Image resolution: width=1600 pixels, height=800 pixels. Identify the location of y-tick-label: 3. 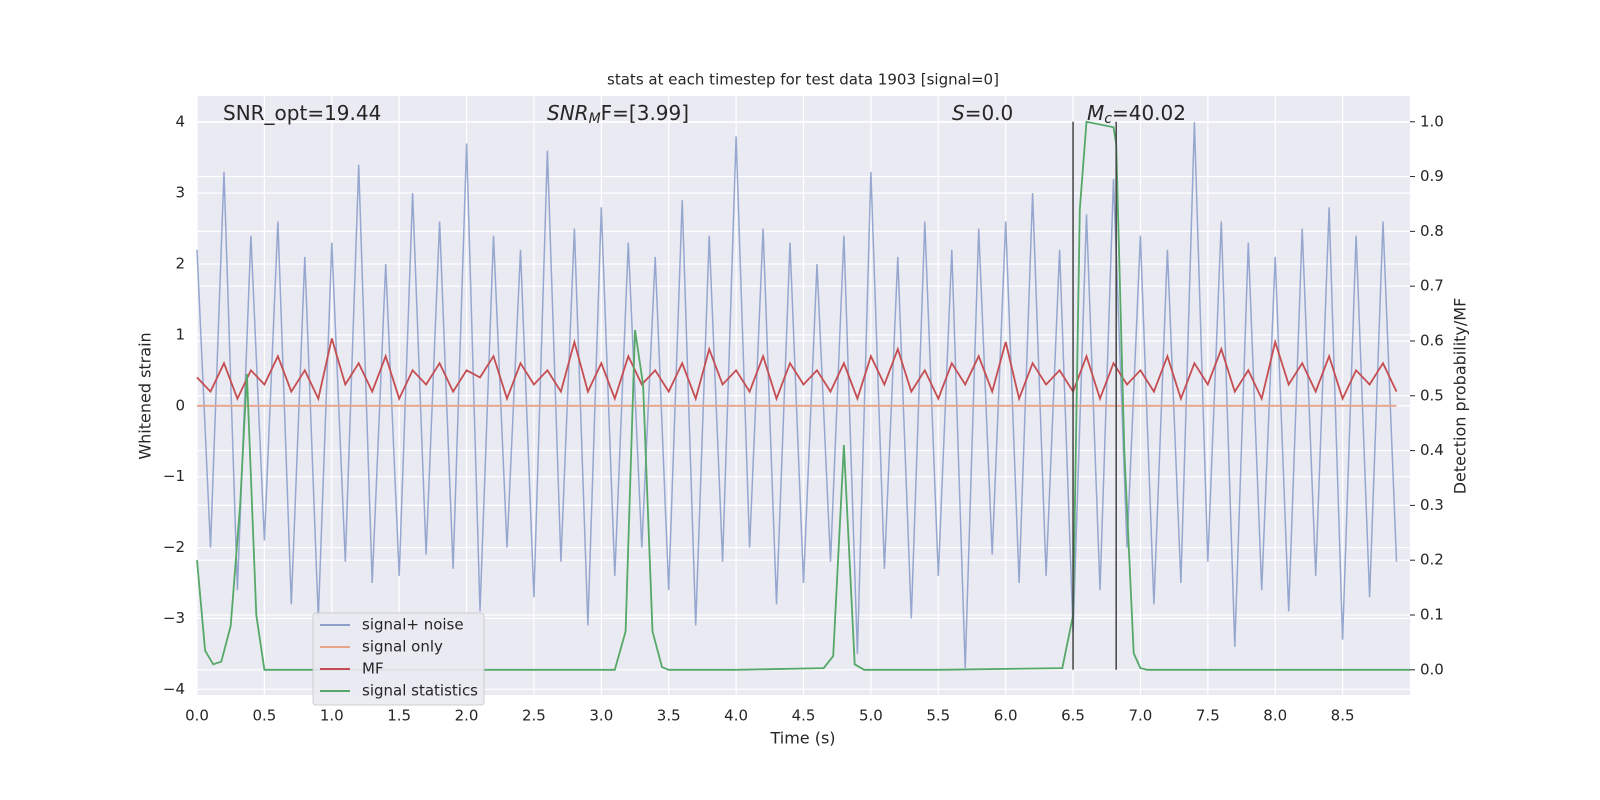
(180, 193).